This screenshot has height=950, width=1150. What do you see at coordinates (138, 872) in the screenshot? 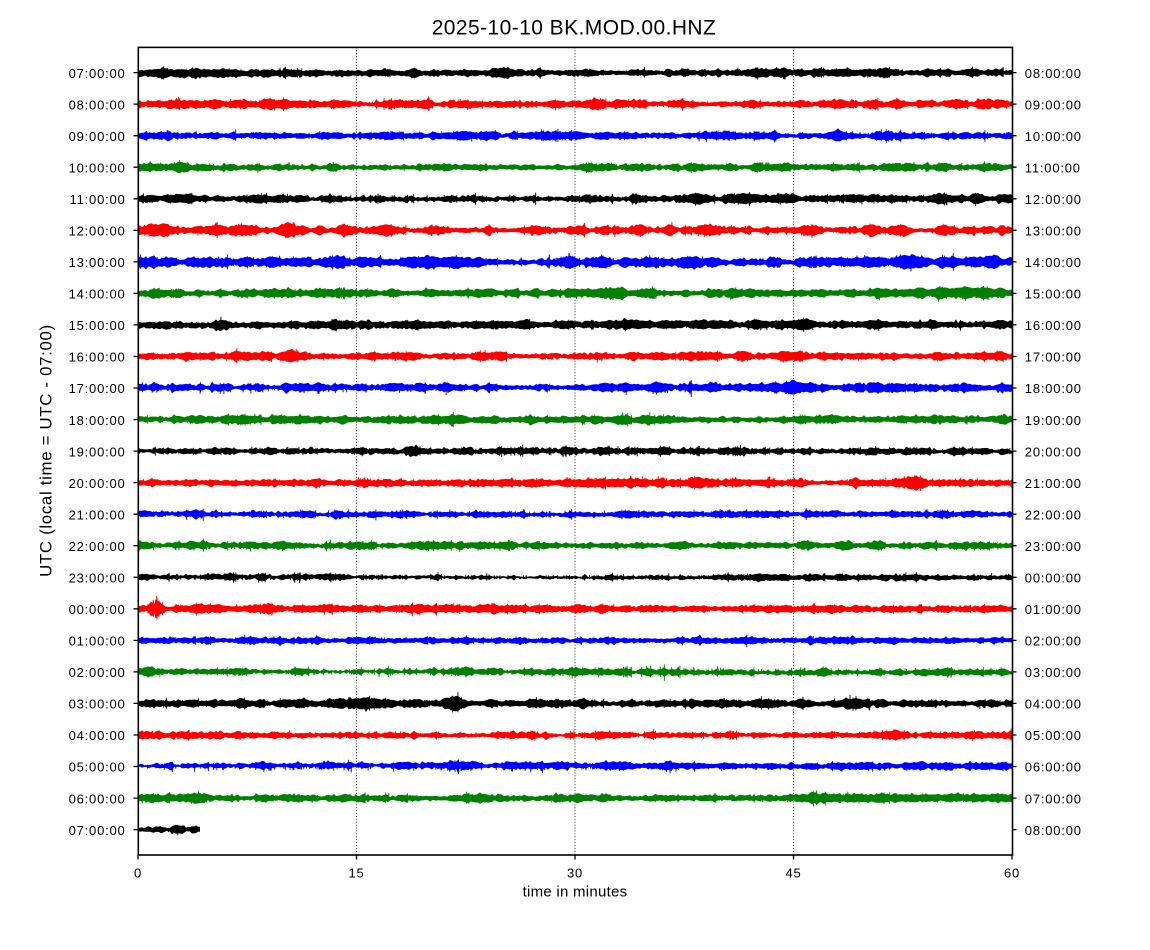
I see `svg-text: 0` at bounding box center [138, 872].